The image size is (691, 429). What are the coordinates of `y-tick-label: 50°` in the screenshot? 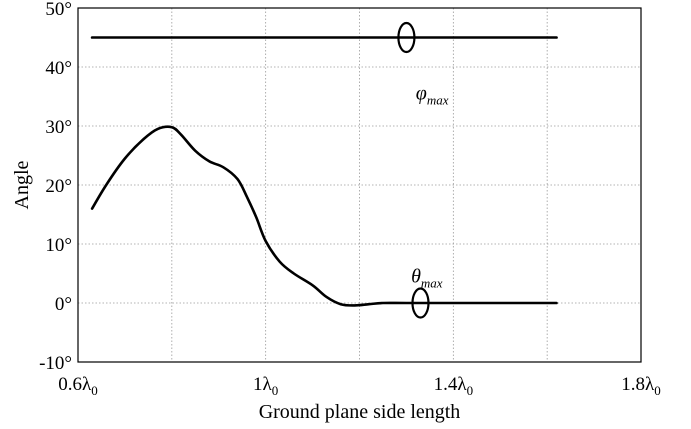 It's located at (58, 10).